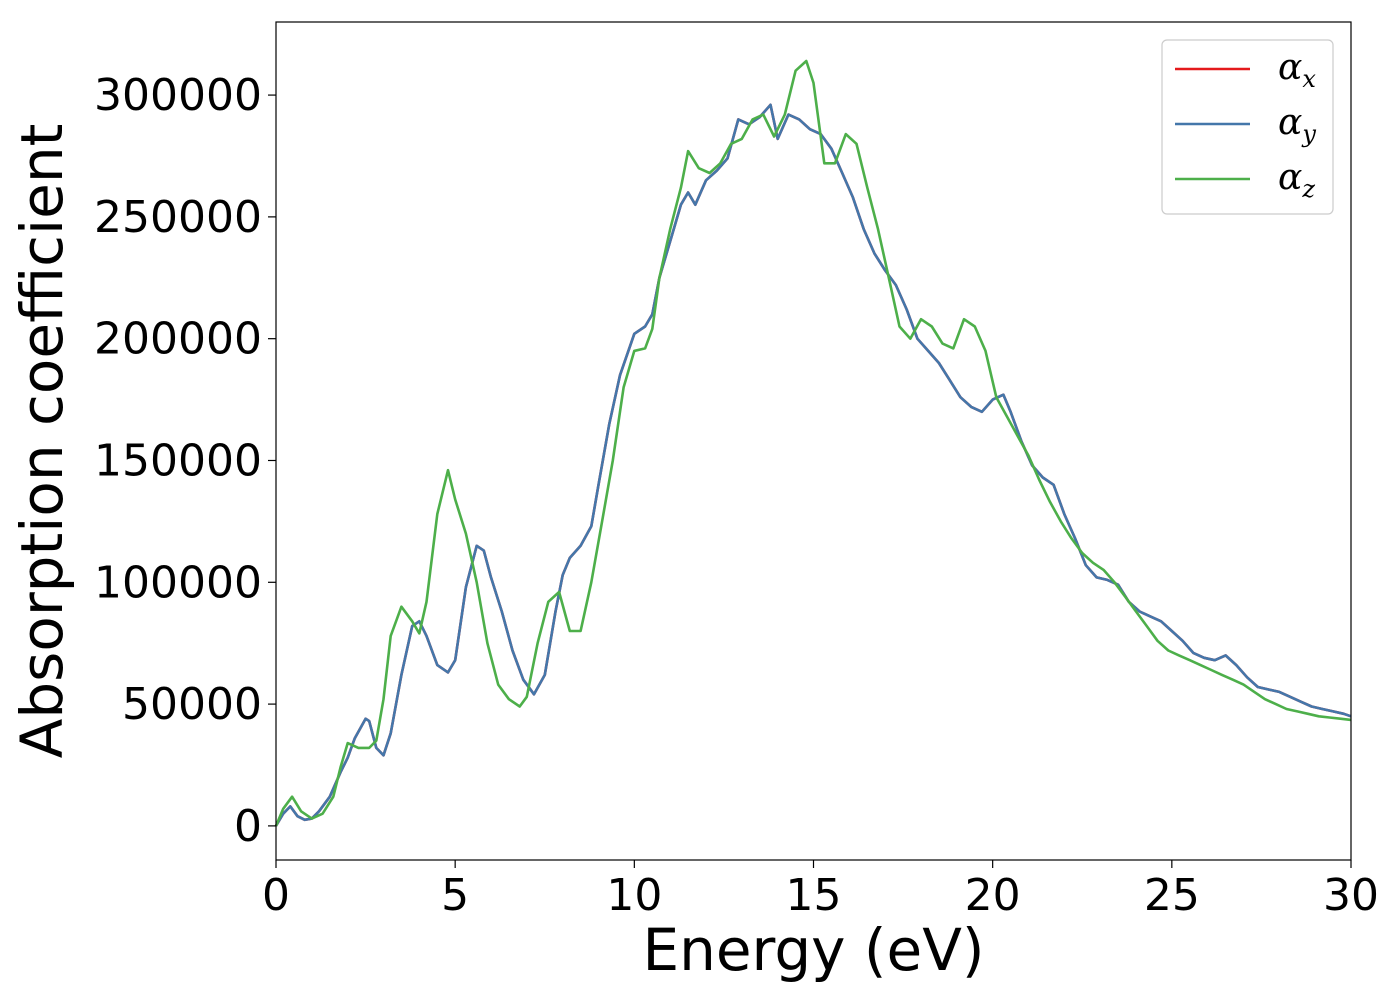 The width and height of the screenshot is (1400, 1000). I want to click on legend-subscript: z, so click(1308, 189).